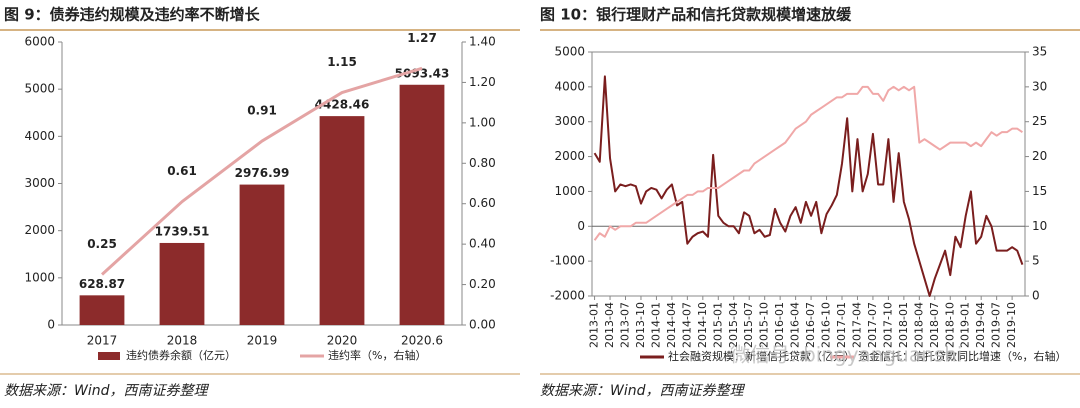  What do you see at coordinates (482, 82) in the screenshot?
I see `y2-tick-label: 1.20` at bounding box center [482, 82].